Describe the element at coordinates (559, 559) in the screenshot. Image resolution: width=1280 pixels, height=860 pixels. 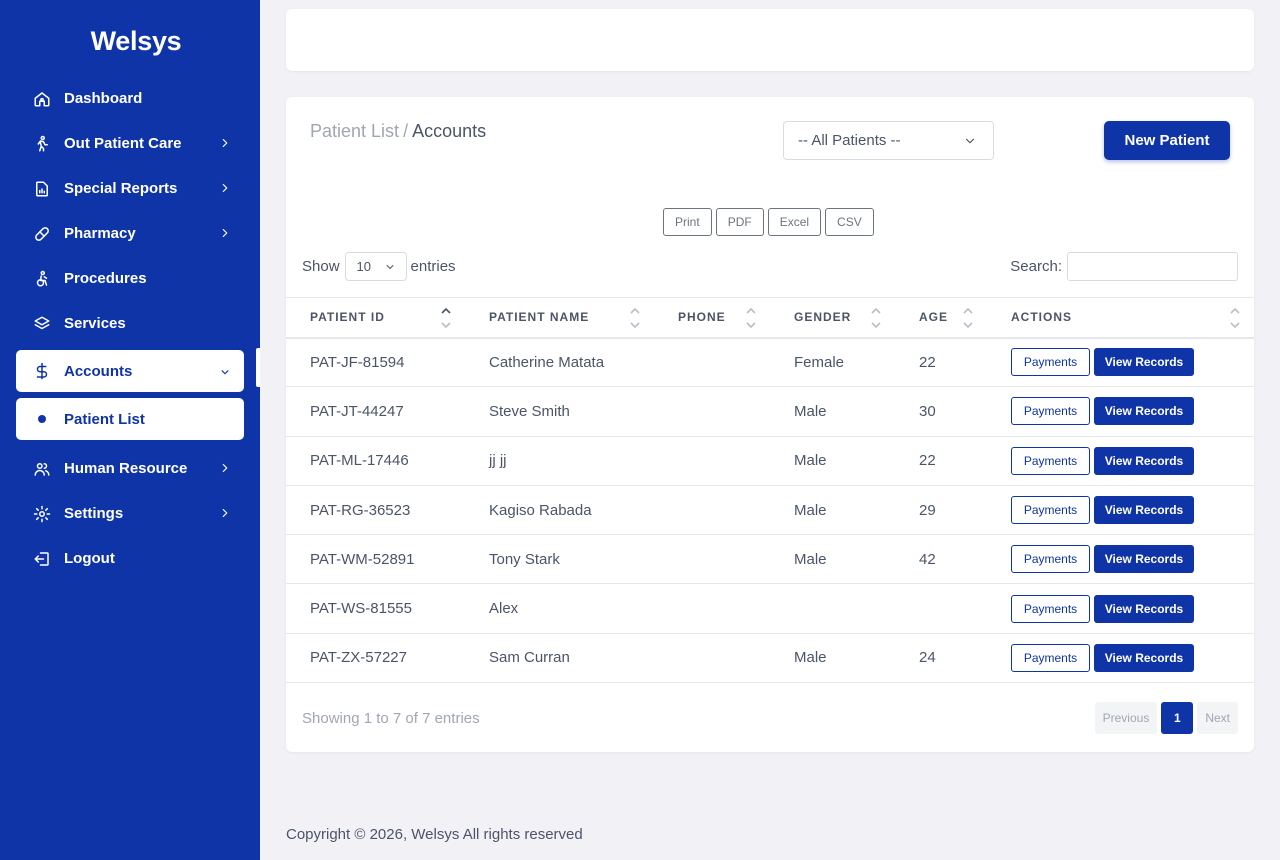
I see `patient-name-cell: Tony Stark` at that location.